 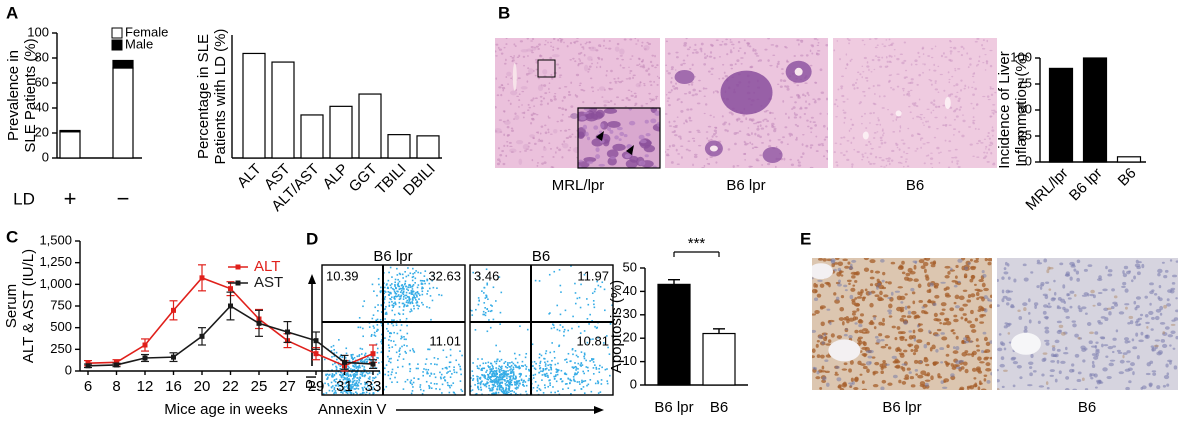 What do you see at coordinates (61, 326) in the screenshot?
I see `y-tick-label: 500` at bounding box center [61, 326].